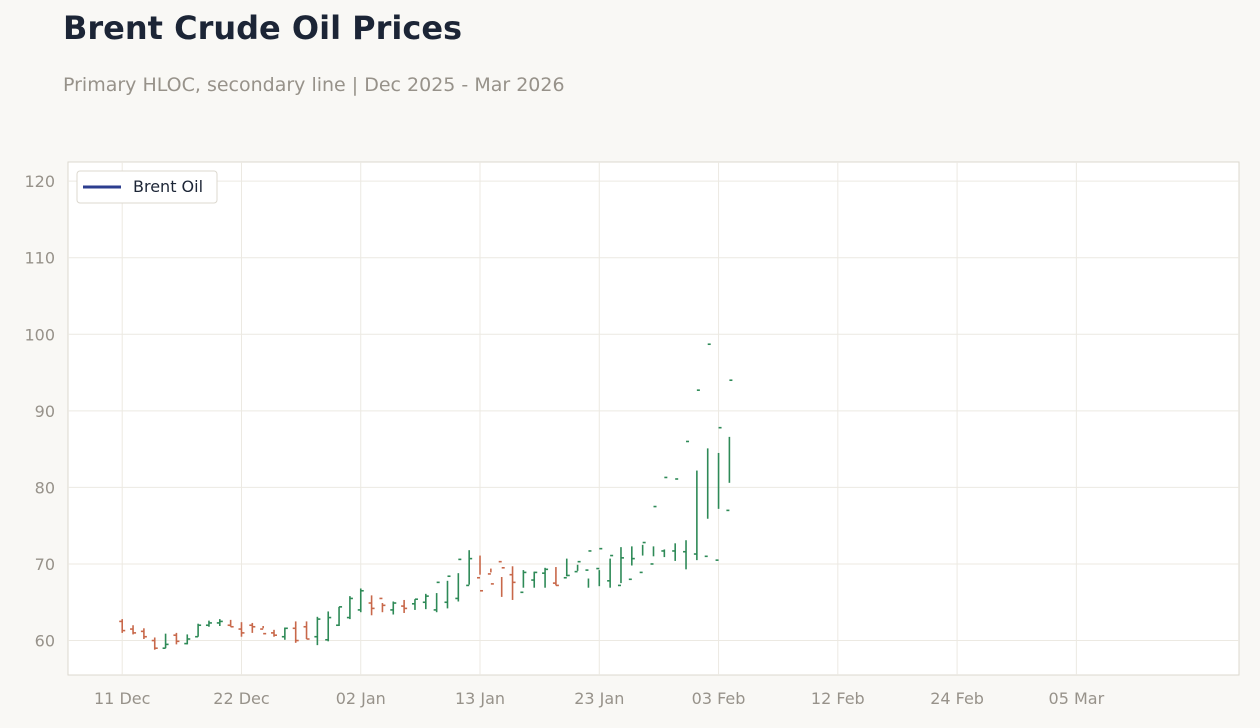  Describe the element at coordinates (241, 698) in the screenshot. I see `x-tick-label: 22 Dec` at that location.